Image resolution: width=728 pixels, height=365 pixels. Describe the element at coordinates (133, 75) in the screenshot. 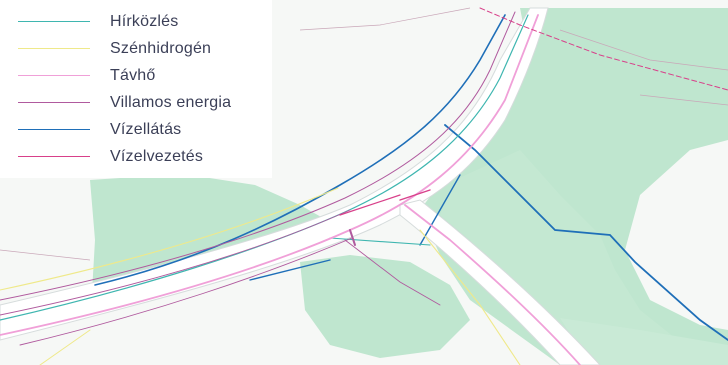

I see `legend-label: Távhő` at that location.